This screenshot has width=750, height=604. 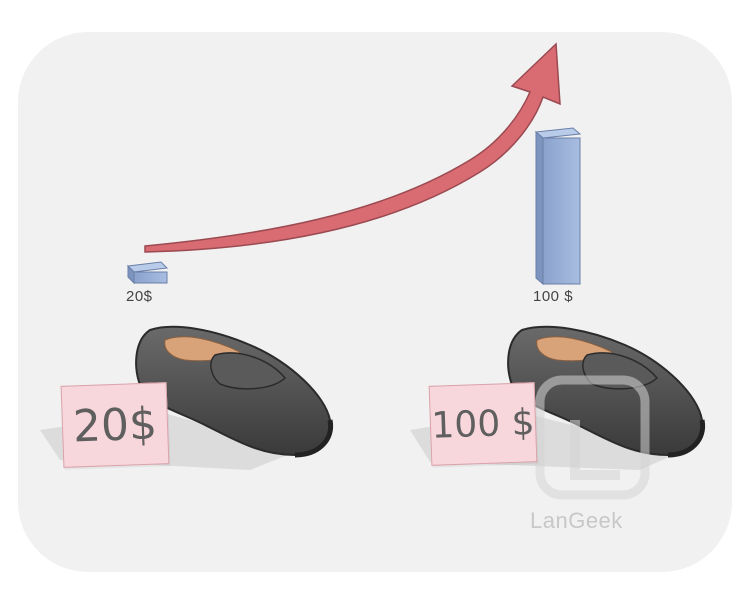 I want to click on bar-low, so click(x=147, y=273).